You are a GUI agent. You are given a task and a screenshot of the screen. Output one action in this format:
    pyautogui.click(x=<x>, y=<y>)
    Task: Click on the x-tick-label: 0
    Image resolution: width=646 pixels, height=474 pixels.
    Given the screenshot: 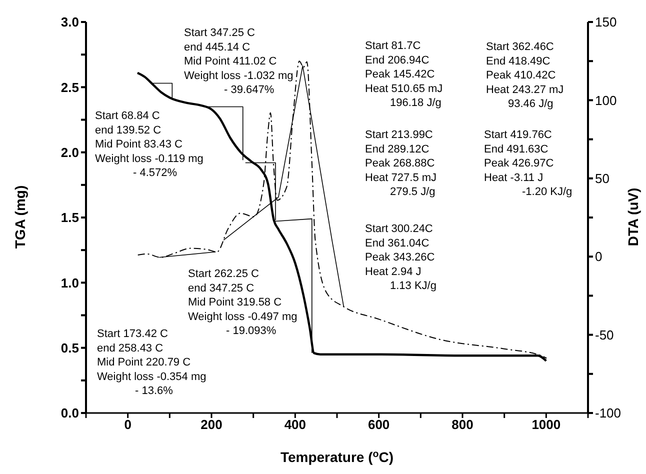 What is the action you would take?
    pyautogui.click(x=128, y=424)
    